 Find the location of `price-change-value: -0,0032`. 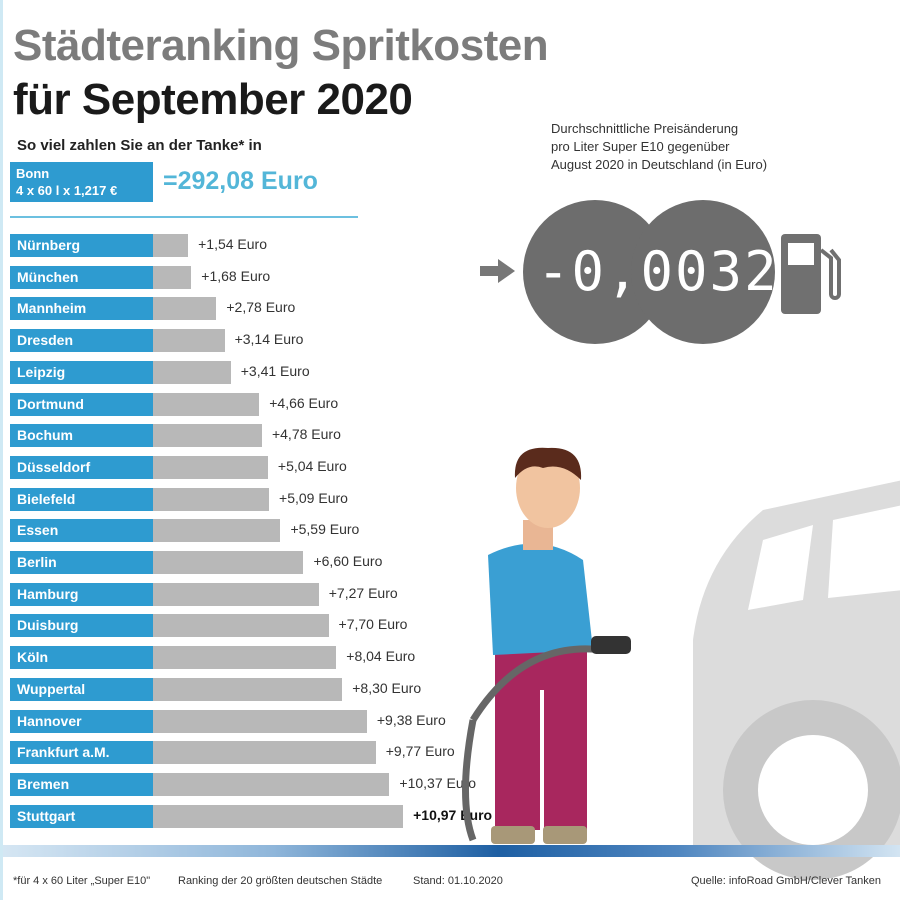

price-change-value: -0,0032 is located at coordinates (658, 271).